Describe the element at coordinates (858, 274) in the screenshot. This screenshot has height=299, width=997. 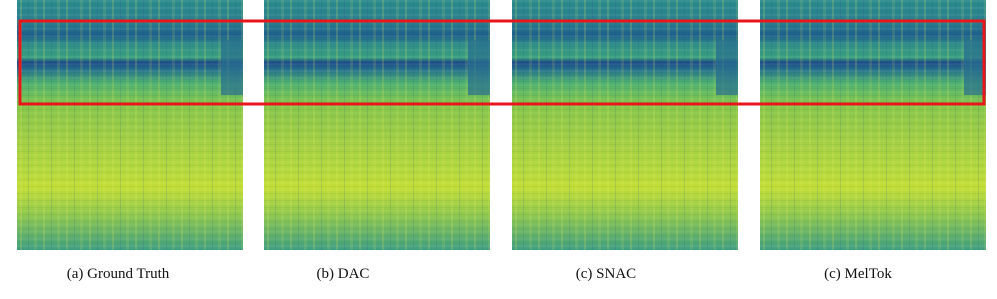
I see `caption: (c) MelTok` at that location.